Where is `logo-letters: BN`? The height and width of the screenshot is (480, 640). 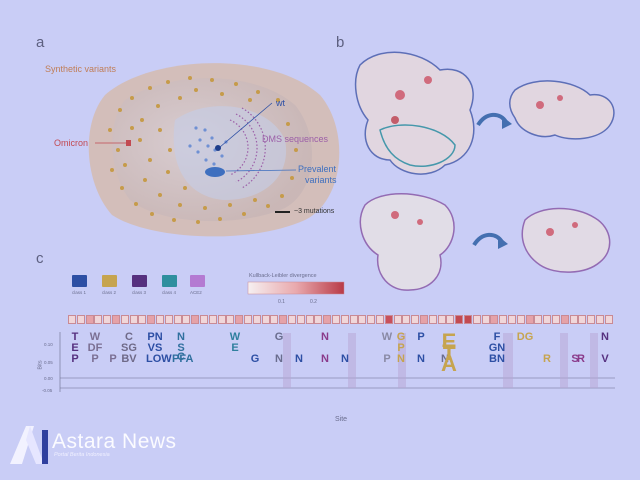
logo-letters: BN is located at coordinates (497, 359).